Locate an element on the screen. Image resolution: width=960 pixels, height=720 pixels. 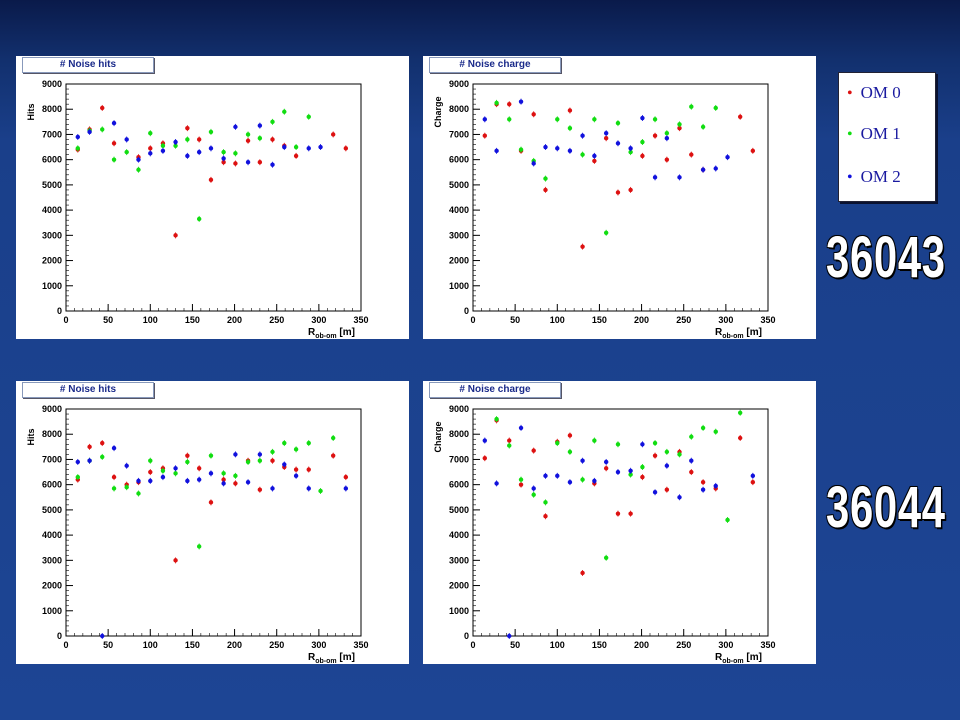
chart-title: # Noise charge is located at coordinates (495, 65).